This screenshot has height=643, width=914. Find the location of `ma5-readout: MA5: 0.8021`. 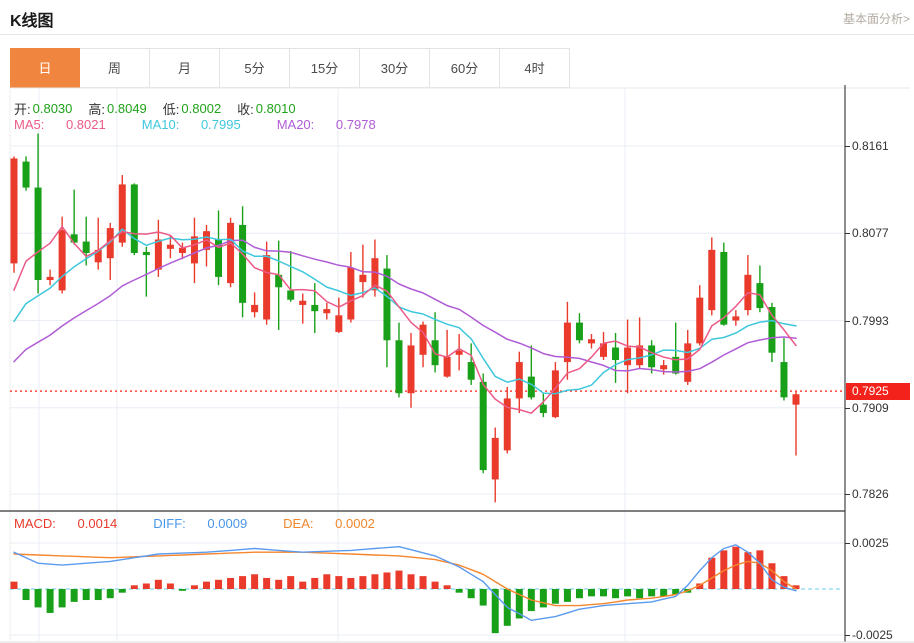

ma5-readout: MA5: 0.8021 is located at coordinates (60, 124).